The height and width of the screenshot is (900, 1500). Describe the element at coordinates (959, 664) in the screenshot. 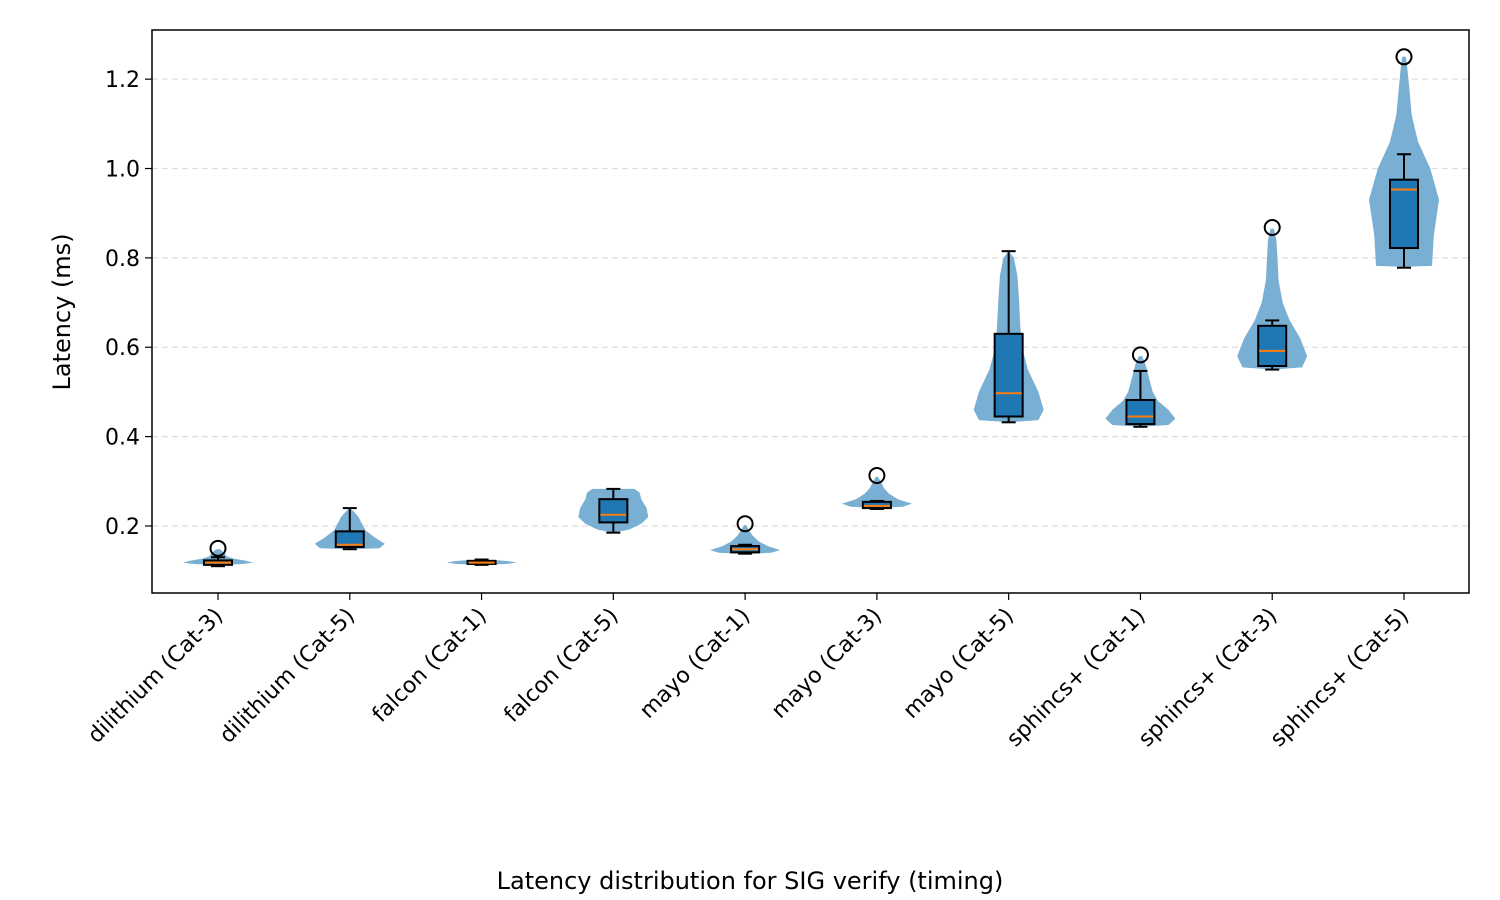

I see `x-tick-label: mayo (Cat-5)` at that location.